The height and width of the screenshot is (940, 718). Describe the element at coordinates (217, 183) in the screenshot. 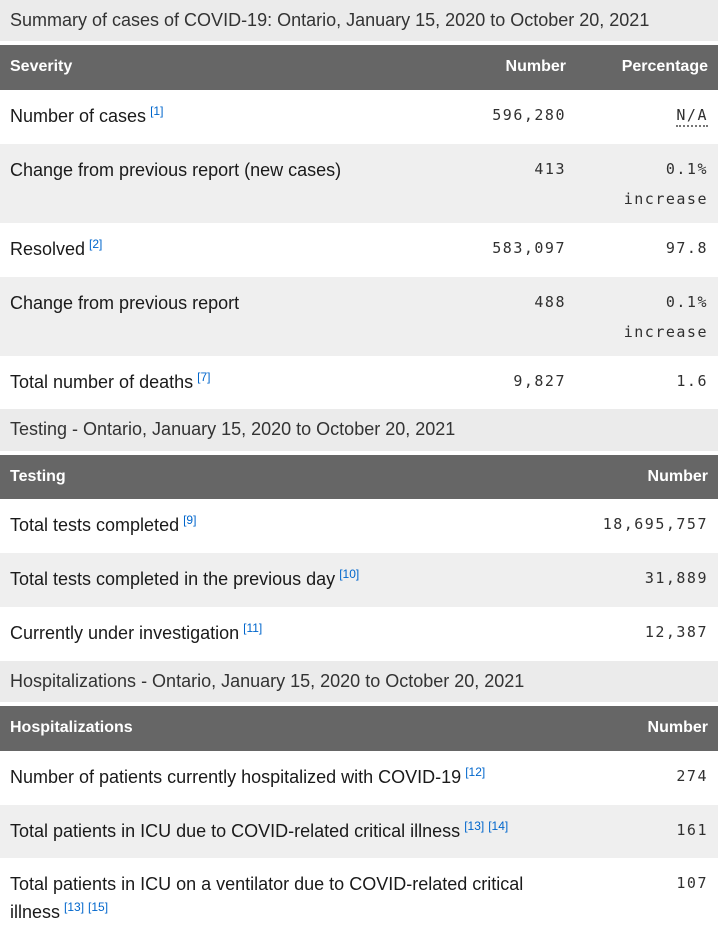

I see `row-label-cell: Change from previous report (new cases)` at that location.